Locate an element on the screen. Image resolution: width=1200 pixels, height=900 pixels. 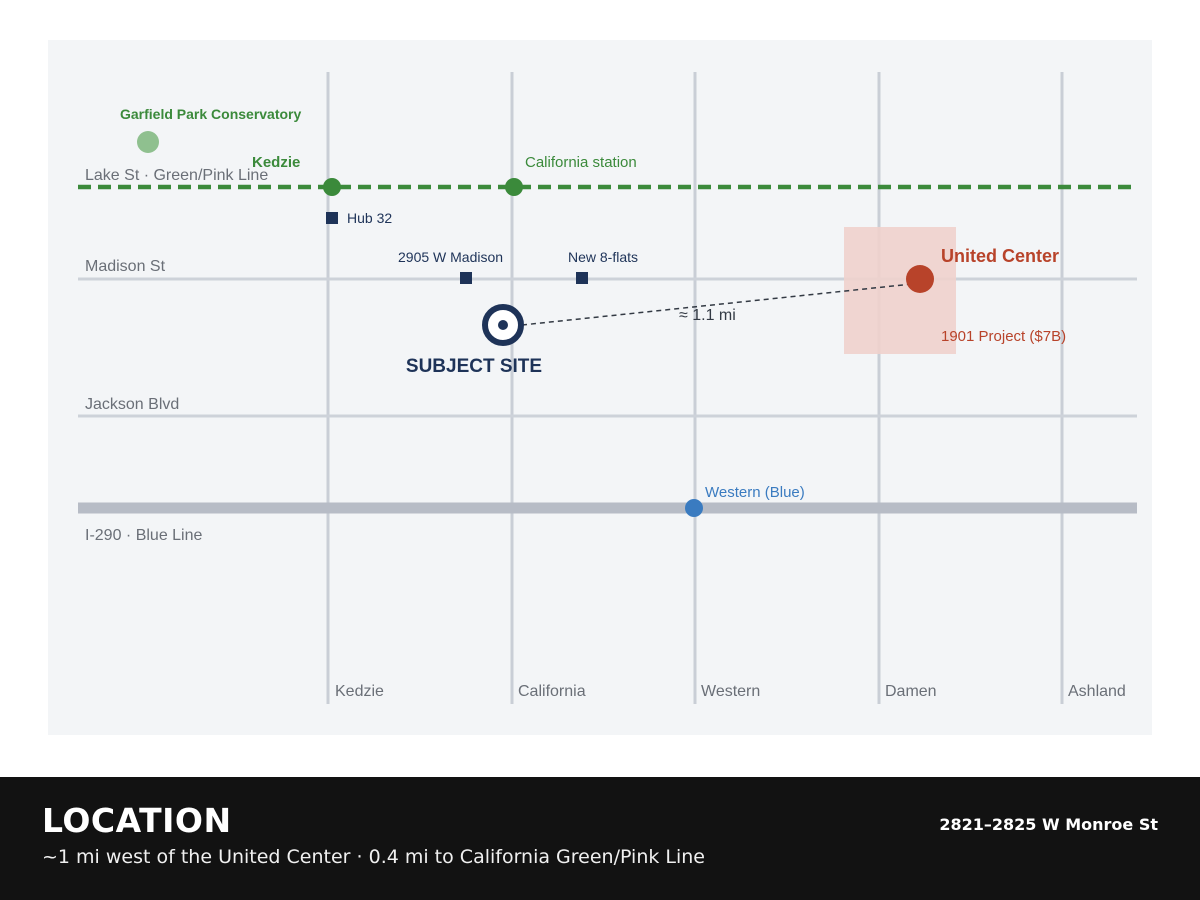
california-station-marker is located at coordinates (514, 187).